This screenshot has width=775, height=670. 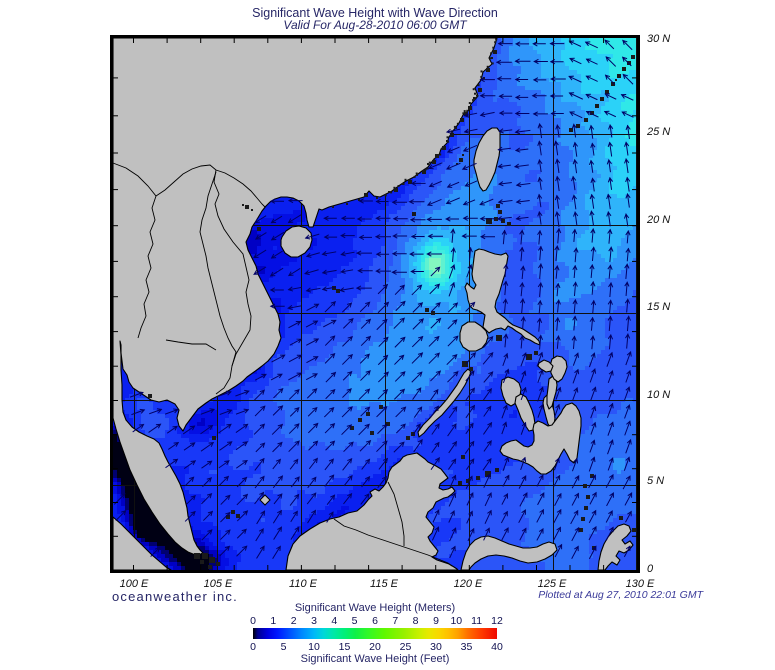 I want to click on svg-text: 8, so click(x=416, y=621).